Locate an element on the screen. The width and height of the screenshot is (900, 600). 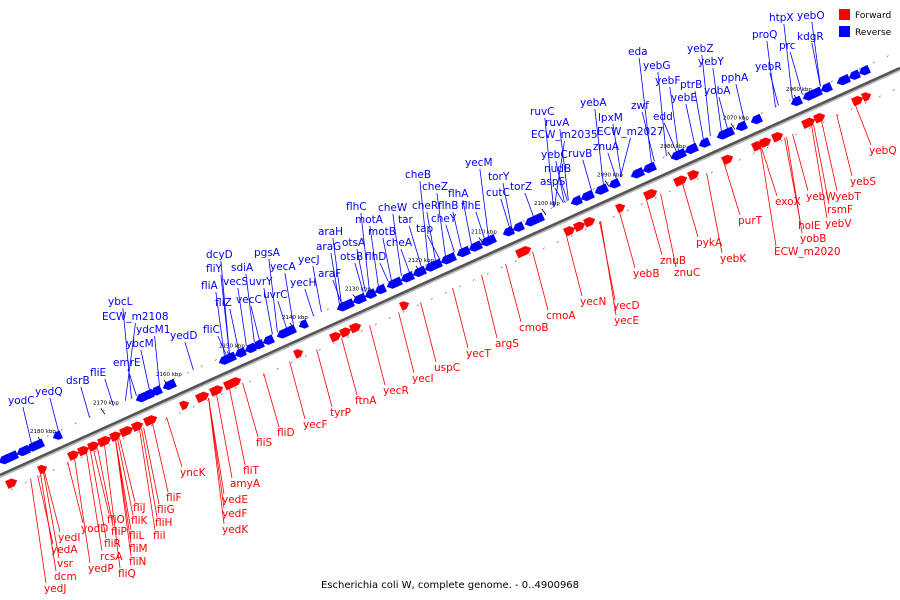
forward-gene-label: ftnA is located at coordinates (366, 401).